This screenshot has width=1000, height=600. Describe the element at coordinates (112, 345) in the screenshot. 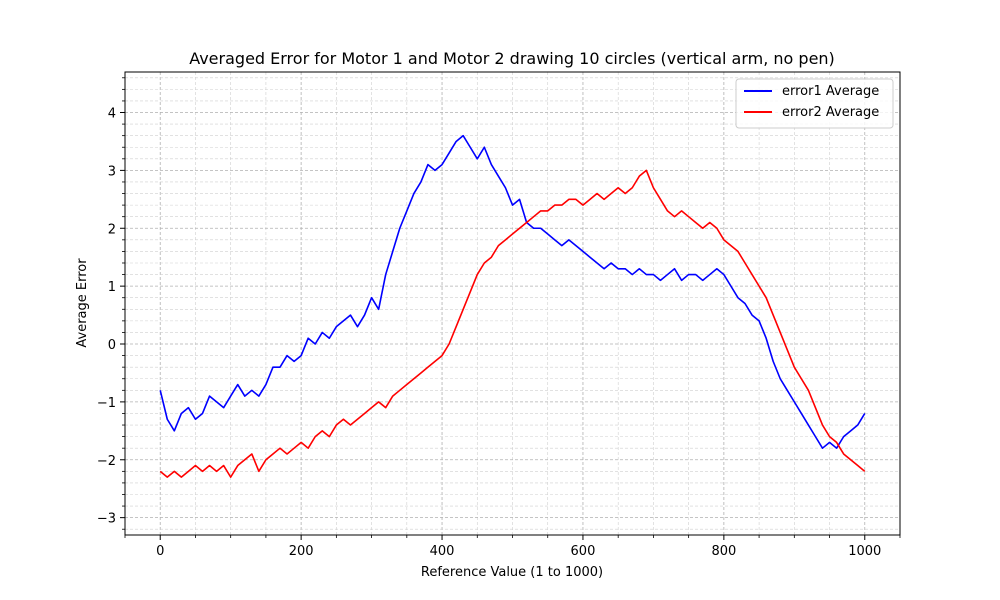

I see `y-tick-label: 0` at that location.